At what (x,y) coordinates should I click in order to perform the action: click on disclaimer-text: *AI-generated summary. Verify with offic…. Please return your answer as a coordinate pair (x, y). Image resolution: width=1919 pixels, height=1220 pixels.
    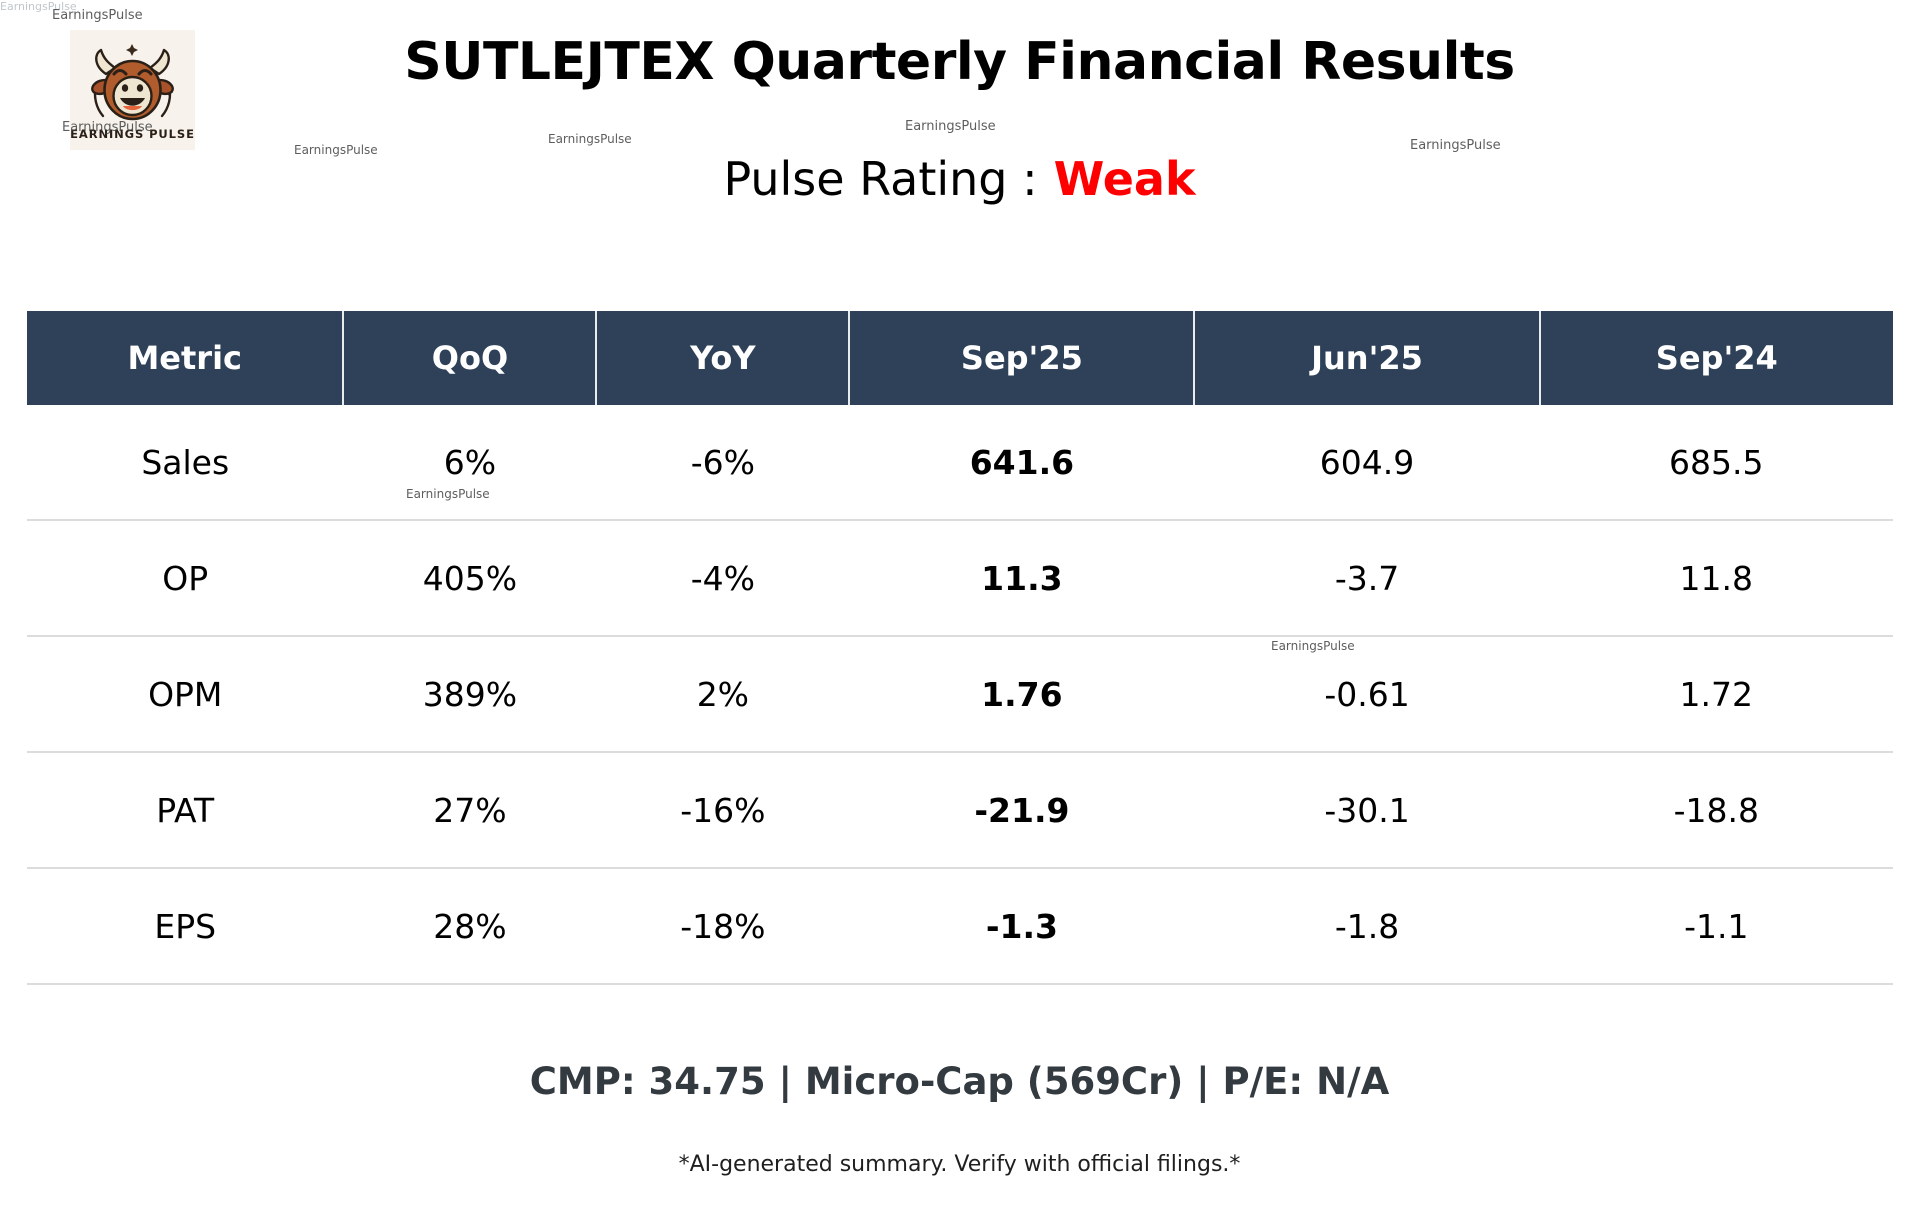
    Looking at the image, I should click on (959, 1164).